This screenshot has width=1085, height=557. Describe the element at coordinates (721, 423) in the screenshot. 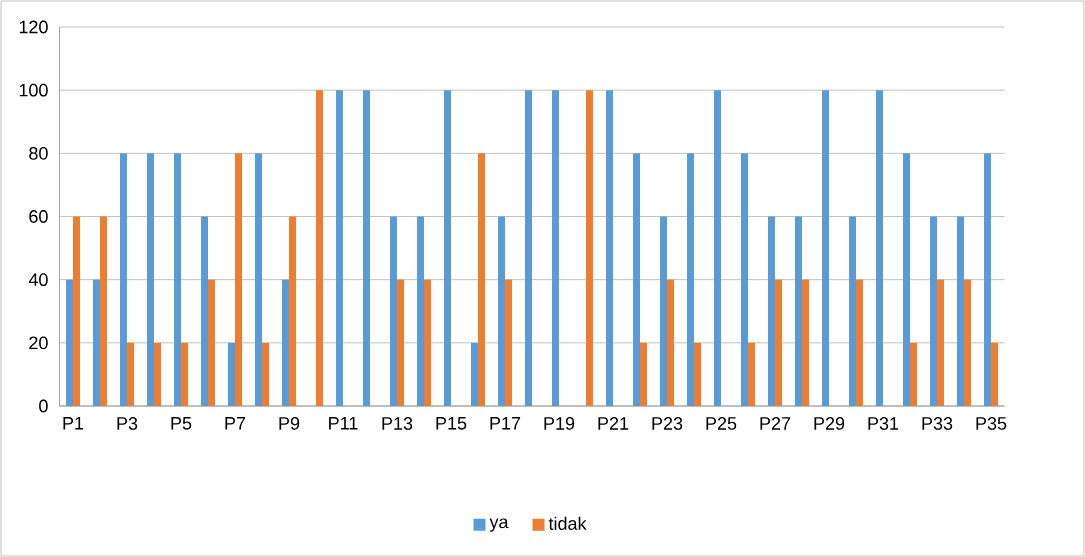

I see `x-tick-label: P25` at that location.